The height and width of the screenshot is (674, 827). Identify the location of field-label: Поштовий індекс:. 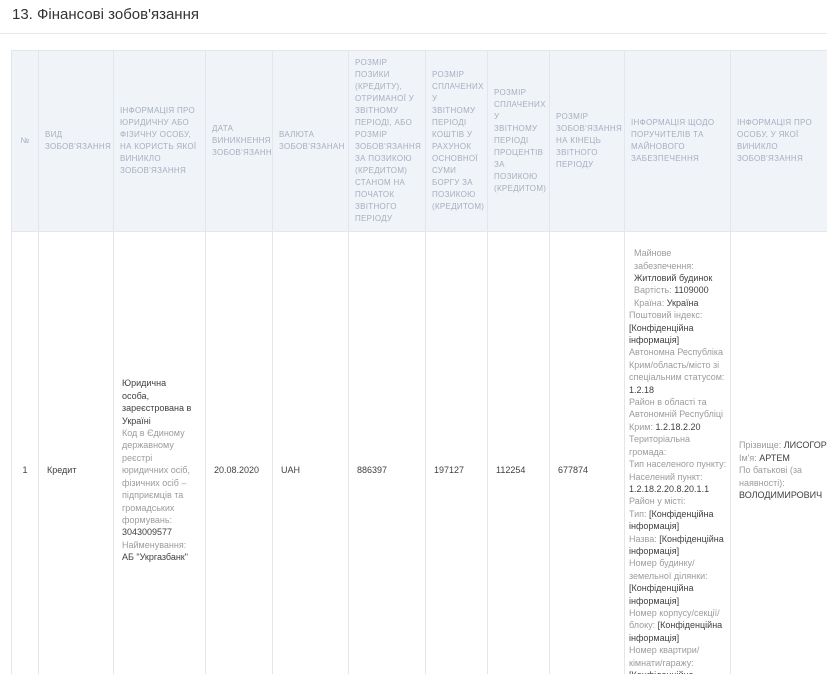
(666, 315).